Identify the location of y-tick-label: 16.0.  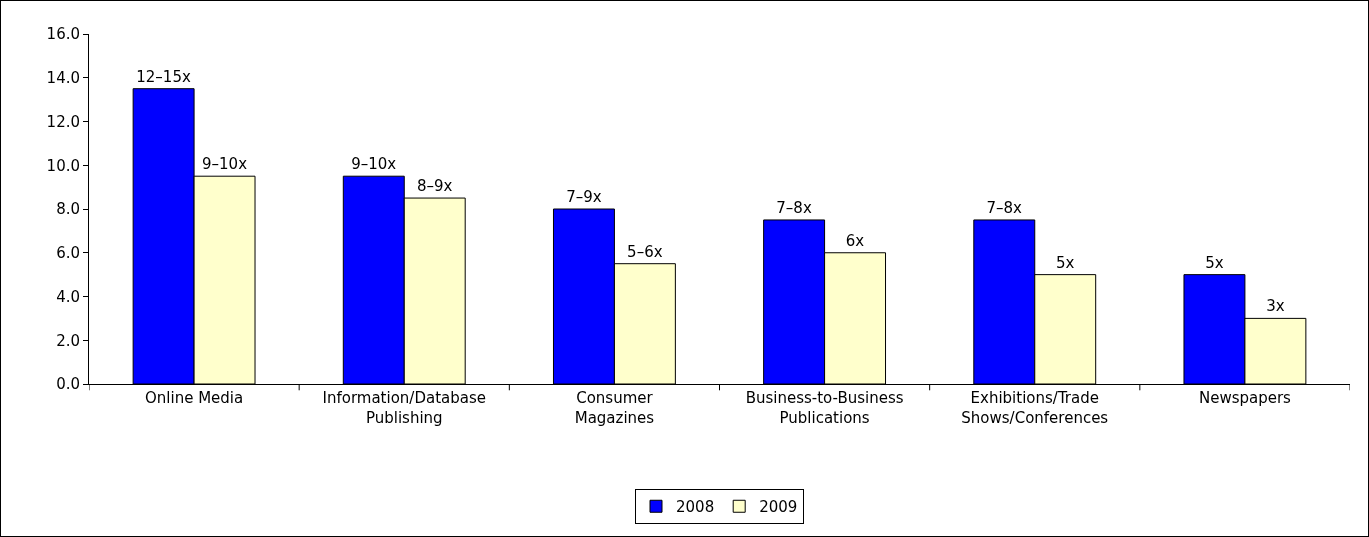
(63, 34).